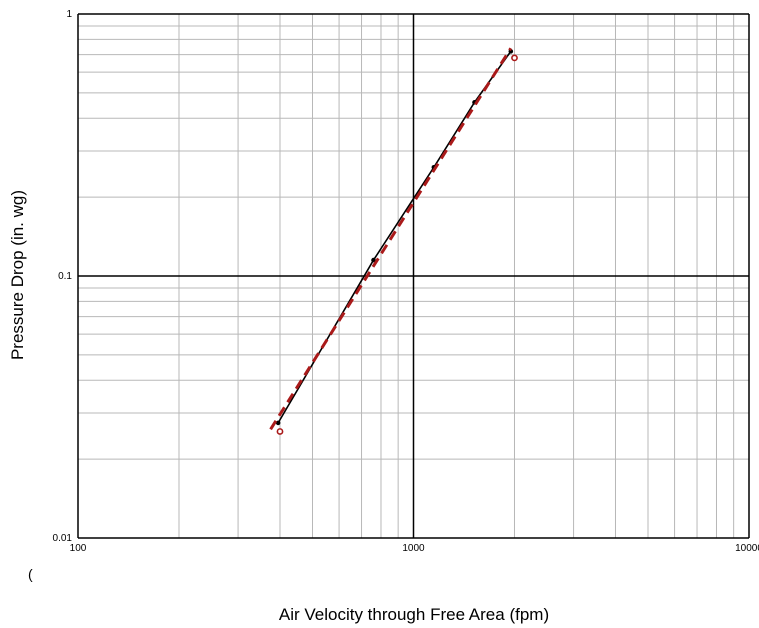 This screenshot has height=628, width=759. What do you see at coordinates (414, 614) in the screenshot?
I see `x-axis-label: Air Velocity through Free Area (fpm)` at bounding box center [414, 614].